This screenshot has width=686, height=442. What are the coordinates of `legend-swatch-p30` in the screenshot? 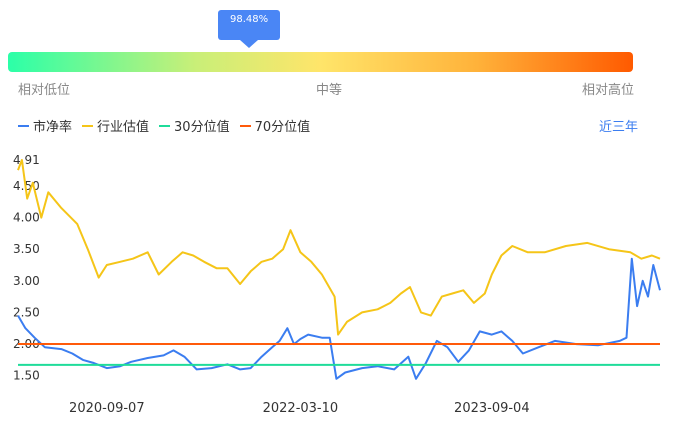 It's located at (165, 125).